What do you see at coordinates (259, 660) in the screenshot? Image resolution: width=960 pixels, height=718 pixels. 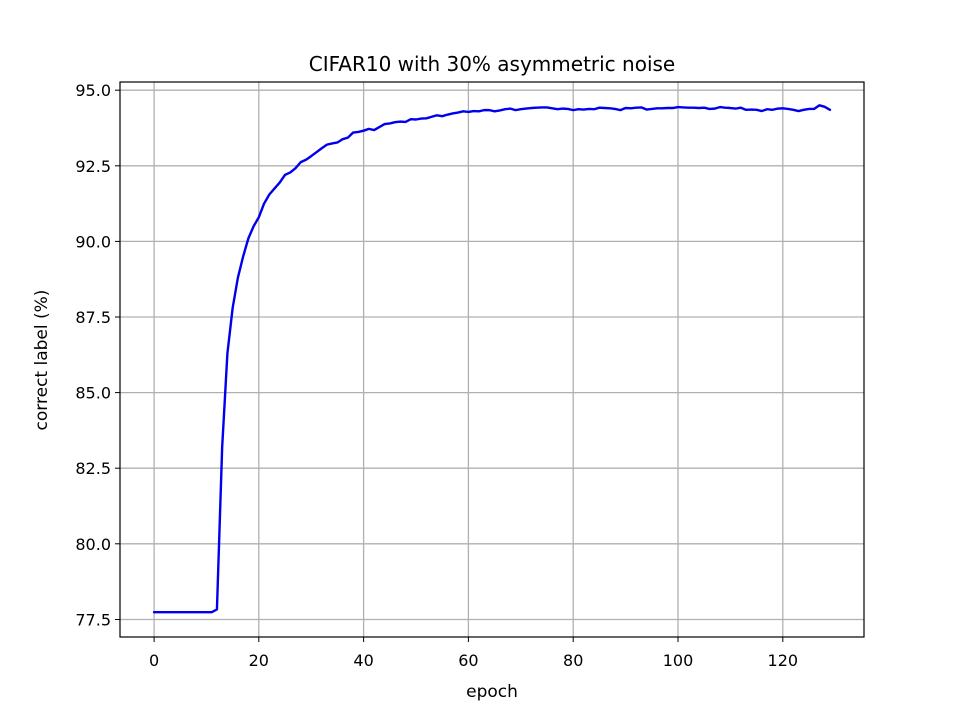 I see `x-tick-label: 20` at bounding box center [259, 660].